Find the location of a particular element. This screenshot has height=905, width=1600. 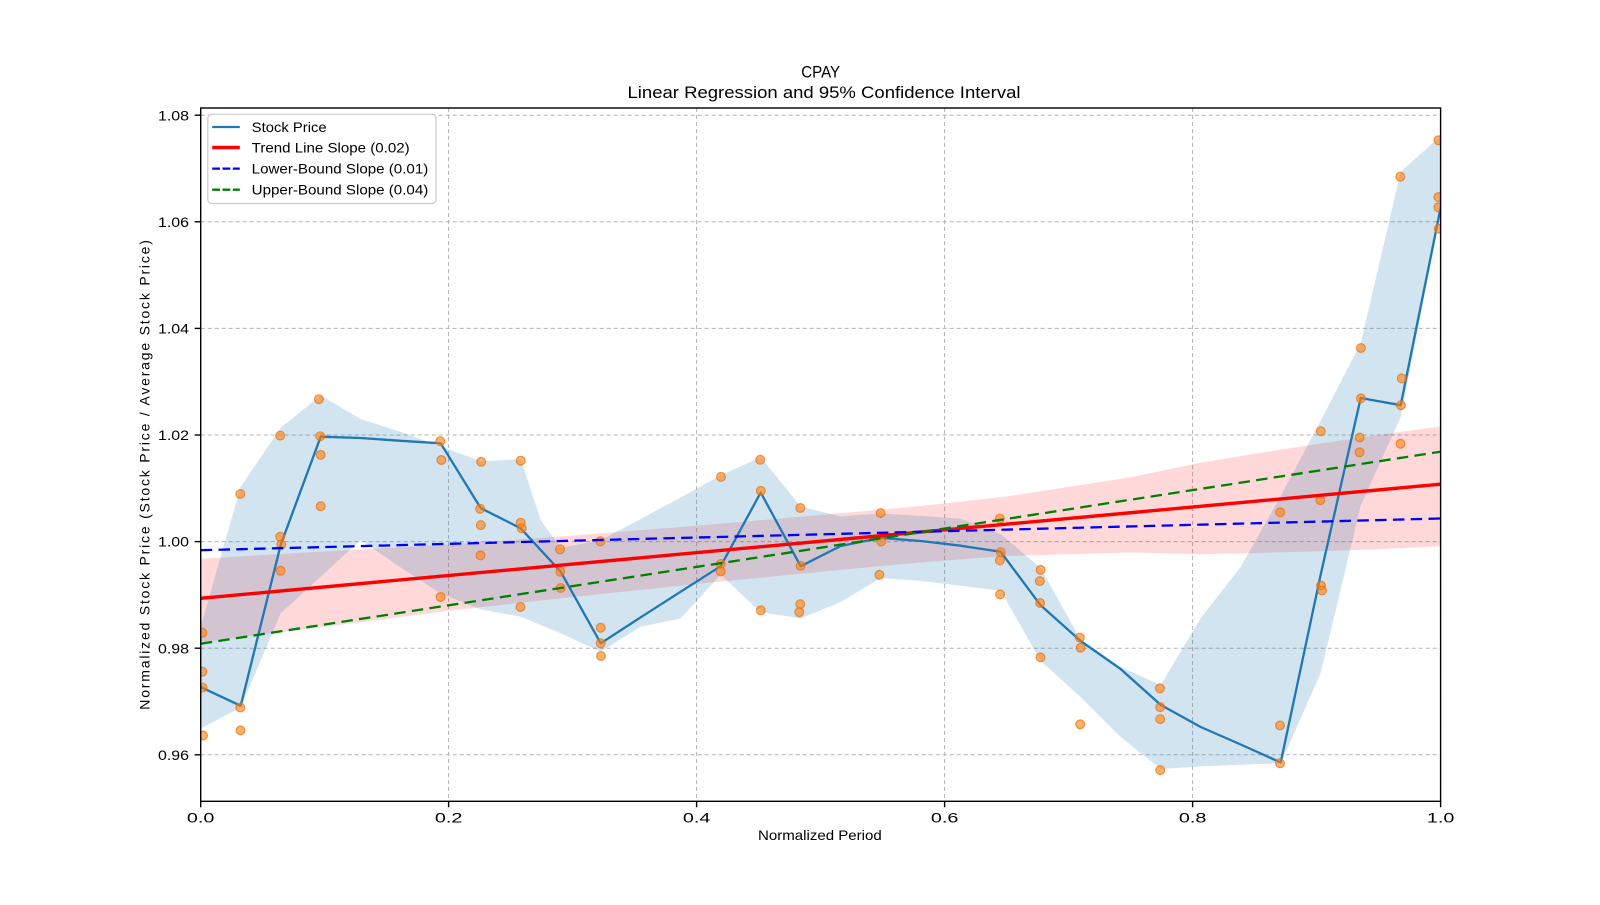

svg-text: Normalized Period is located at coordinates (820, 835).